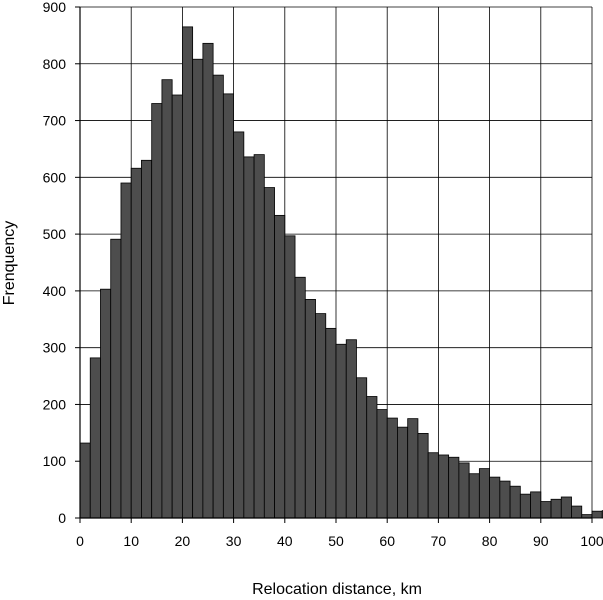  I want to click on x-tick-labels: 0 10 20 30 40 50 60 70 80 90 100, so click(339, 541).